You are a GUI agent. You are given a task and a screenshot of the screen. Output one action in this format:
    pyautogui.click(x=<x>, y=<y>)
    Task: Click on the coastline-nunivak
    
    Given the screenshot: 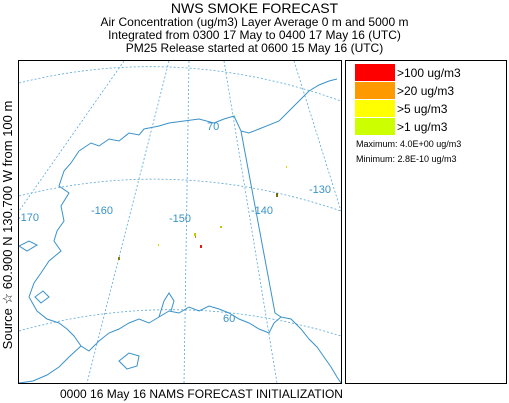 What is the action you would take?
    pyautogui.click(x=42, y=297)
    